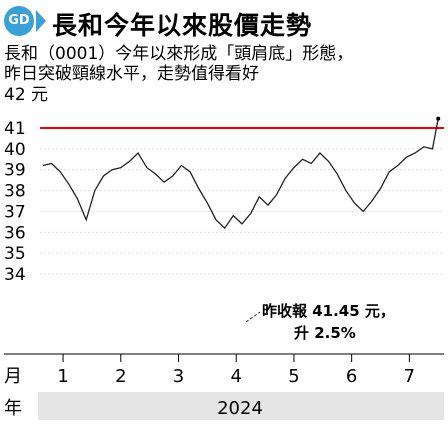  What do you see at coordinates (15, 192) in the screenshot?
I see `y-tick-label: 38` at bounding box center [15, 192].